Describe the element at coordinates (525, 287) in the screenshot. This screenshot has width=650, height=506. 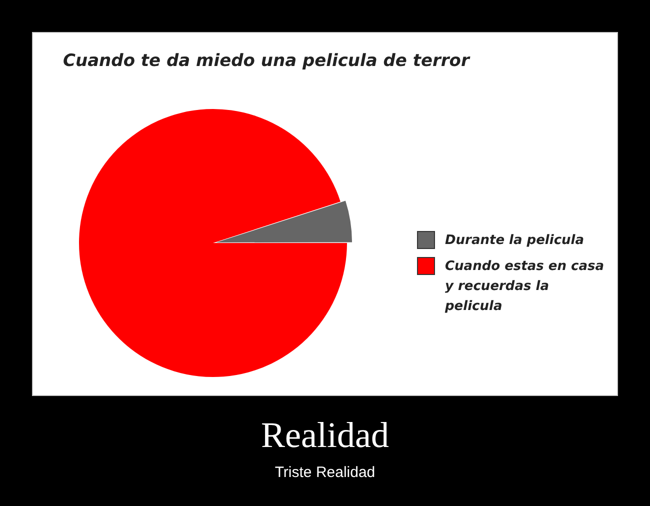
I see `legend-label: Cuando estas en casa y recuerdas la pelicula` at that location.